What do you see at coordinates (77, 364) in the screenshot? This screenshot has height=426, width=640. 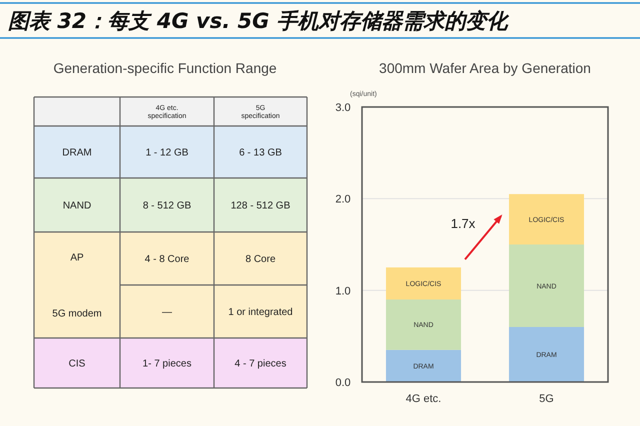 I see `text: CIS` at bounding box center [77, 364].